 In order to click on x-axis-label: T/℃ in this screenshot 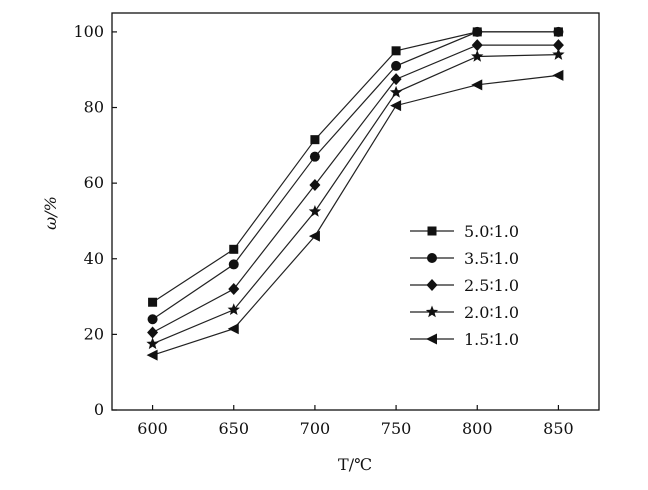, I will do `click(355, 464)`.